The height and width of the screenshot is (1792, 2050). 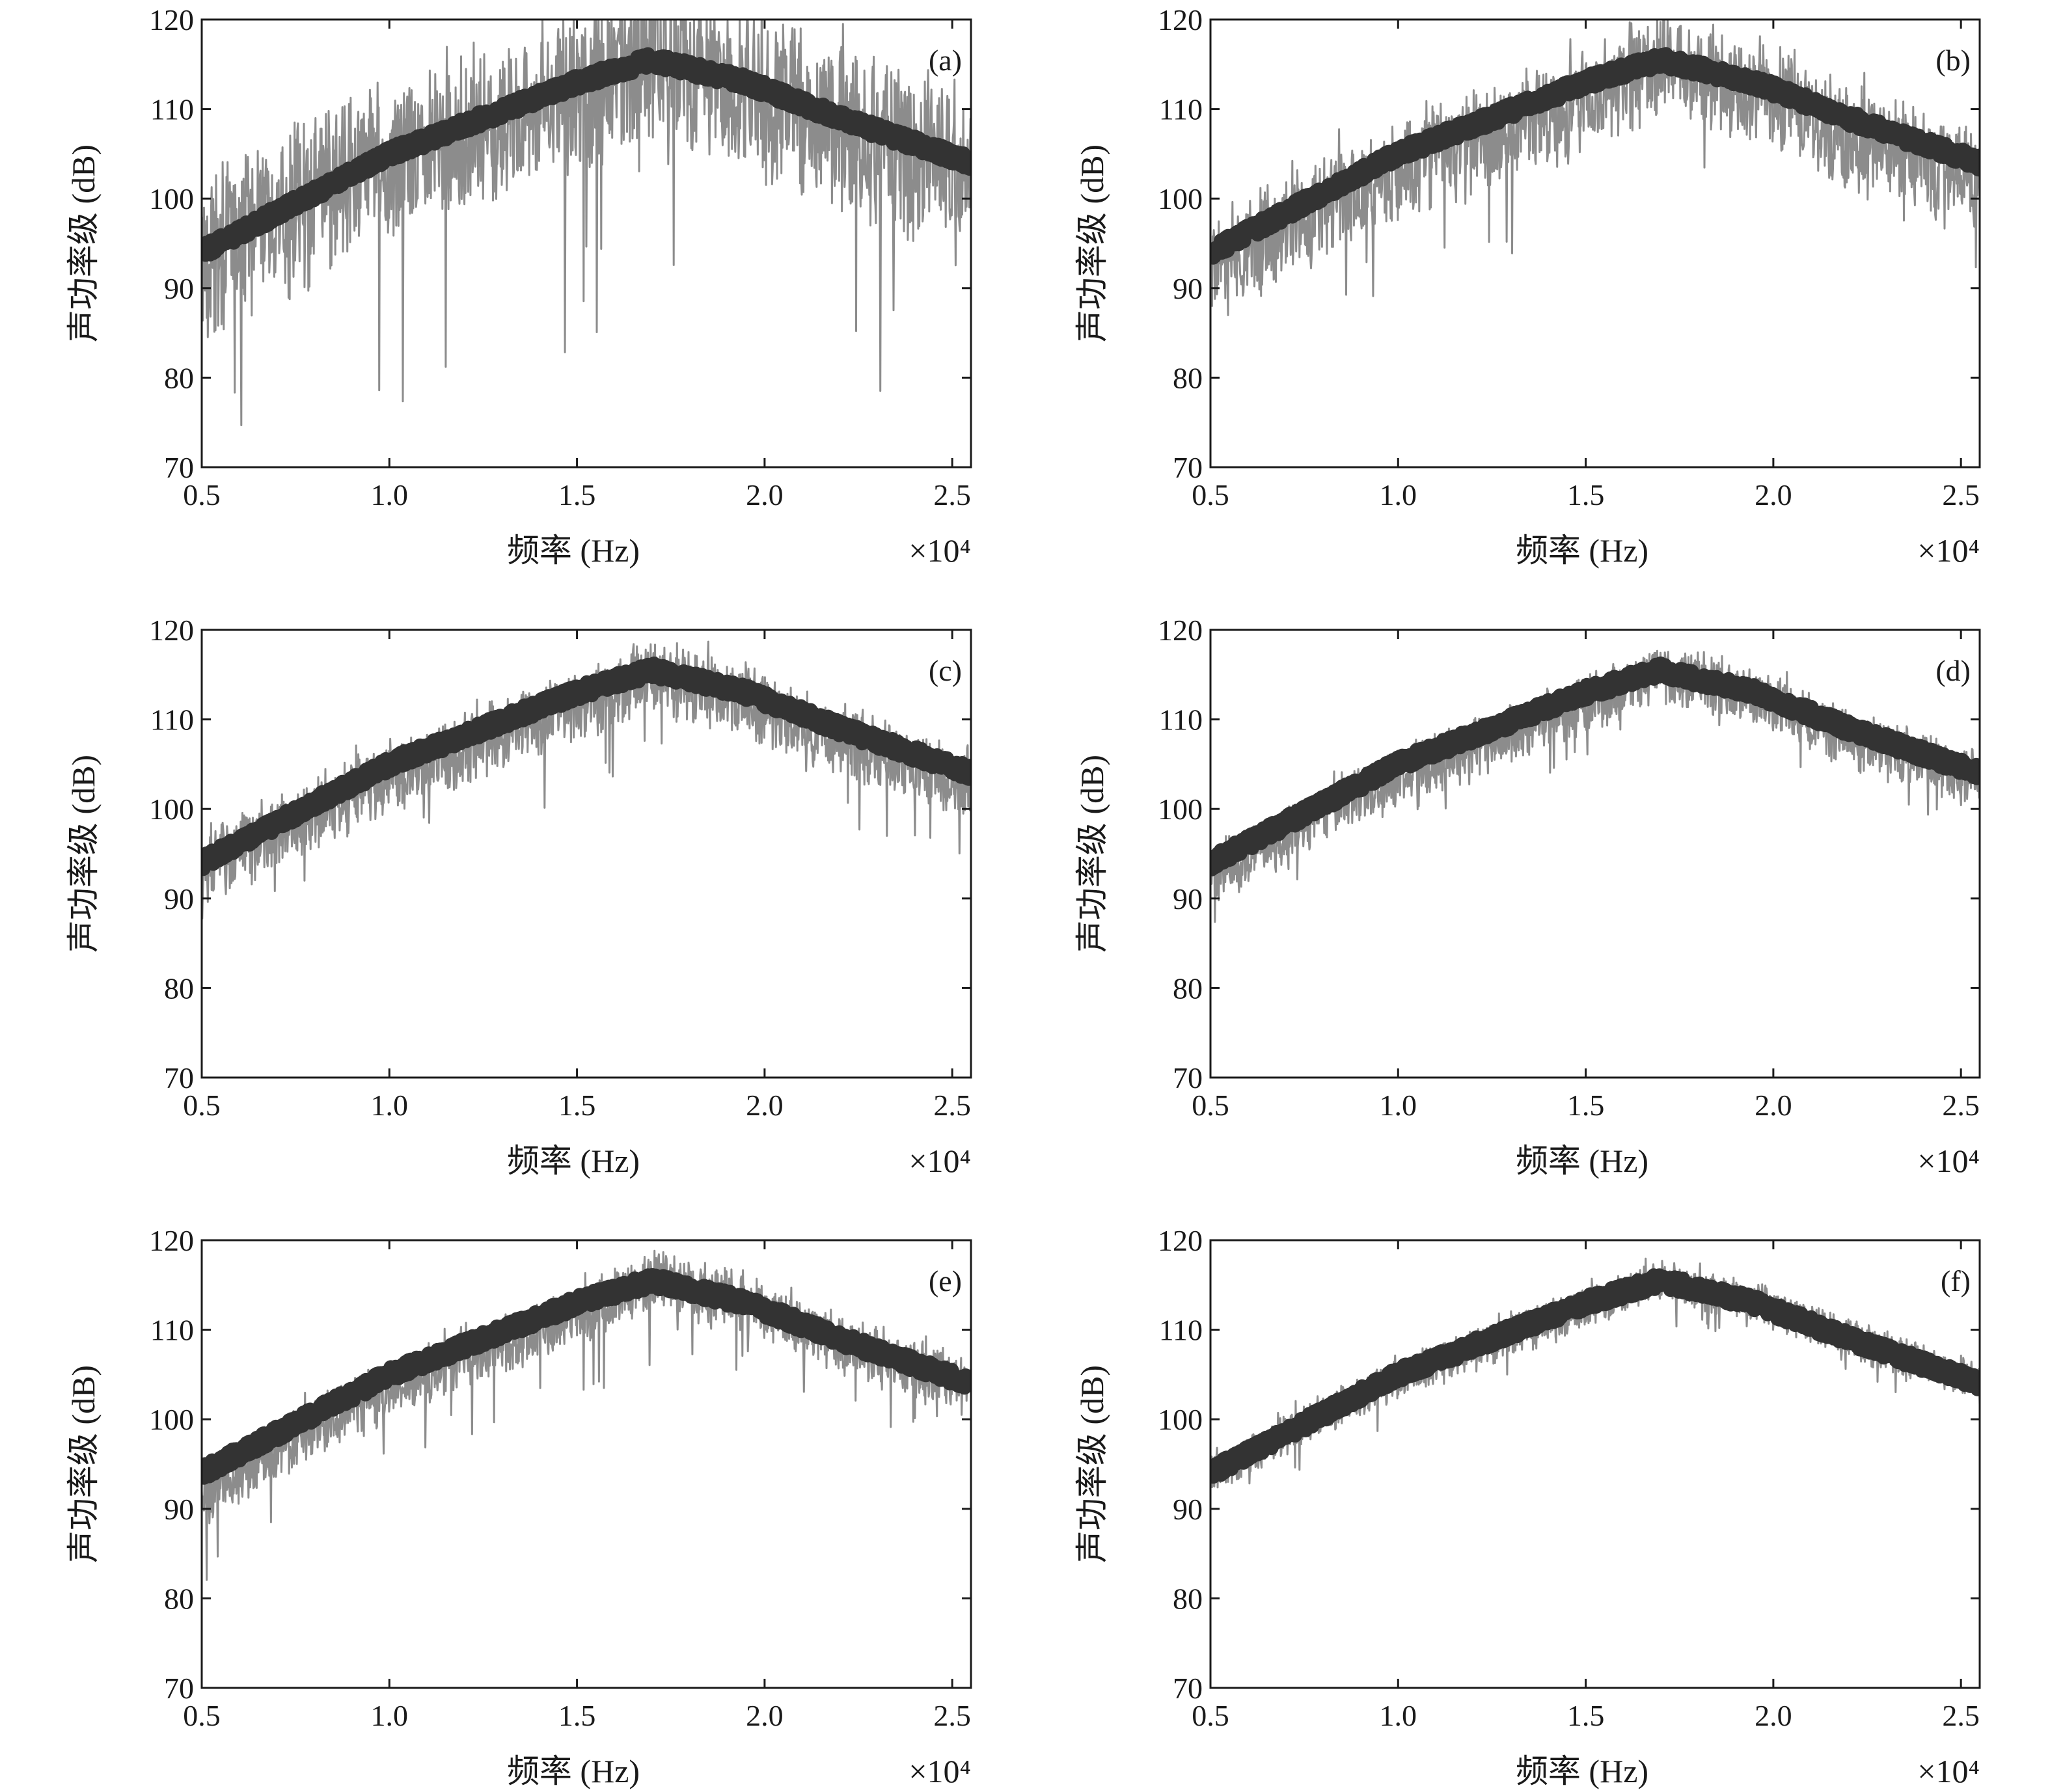 What do you see at coordinates (1953, 60) in the screenshot?
I see `panel-label: (b)` at bounding box center [1953, 60].